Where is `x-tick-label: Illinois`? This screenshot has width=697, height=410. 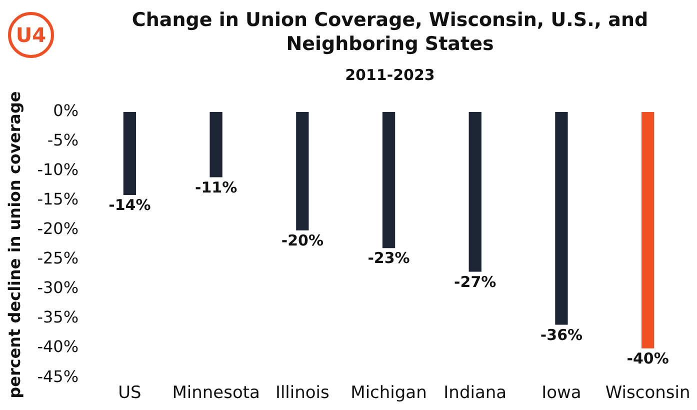 x-tick-label: Illinois is located at coordinates (302, 393).